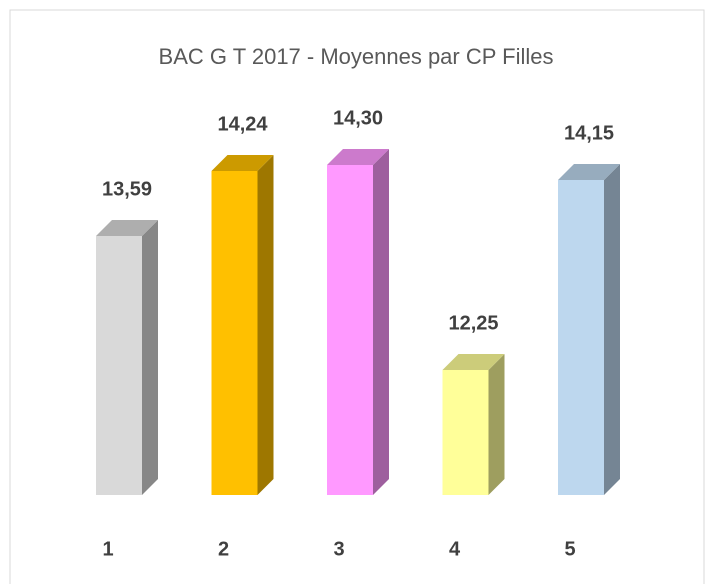 This screenshot has width=711, height=584. Describe the element at coordinates (358, 118) in the screenshot. I see `value-label: 14,30` at that location.